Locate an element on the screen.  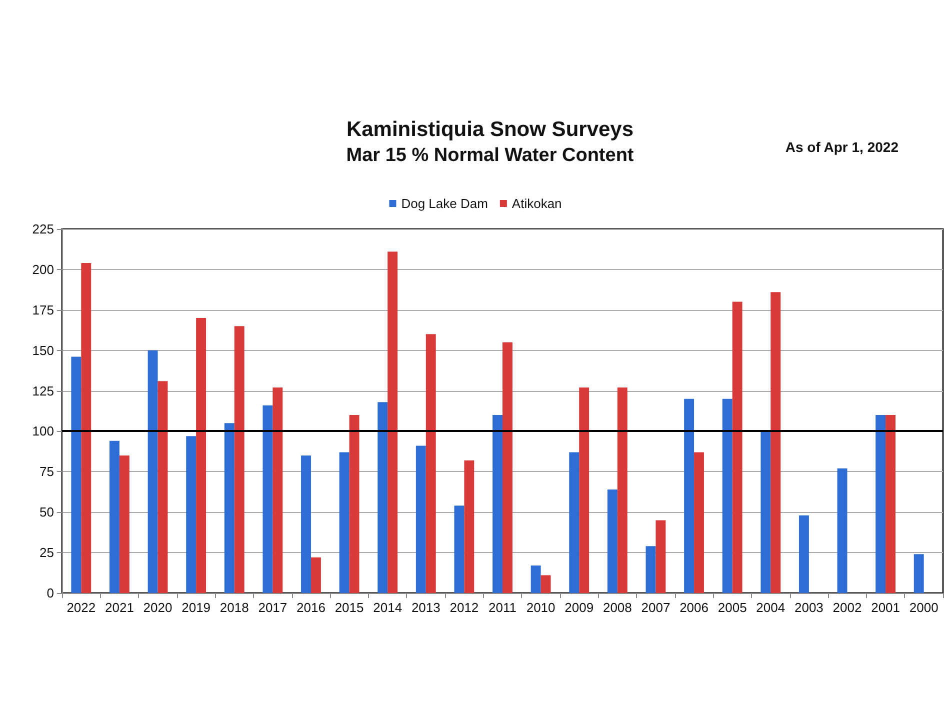
x-tick-label: 2000 is located at coordinates (923, 607).